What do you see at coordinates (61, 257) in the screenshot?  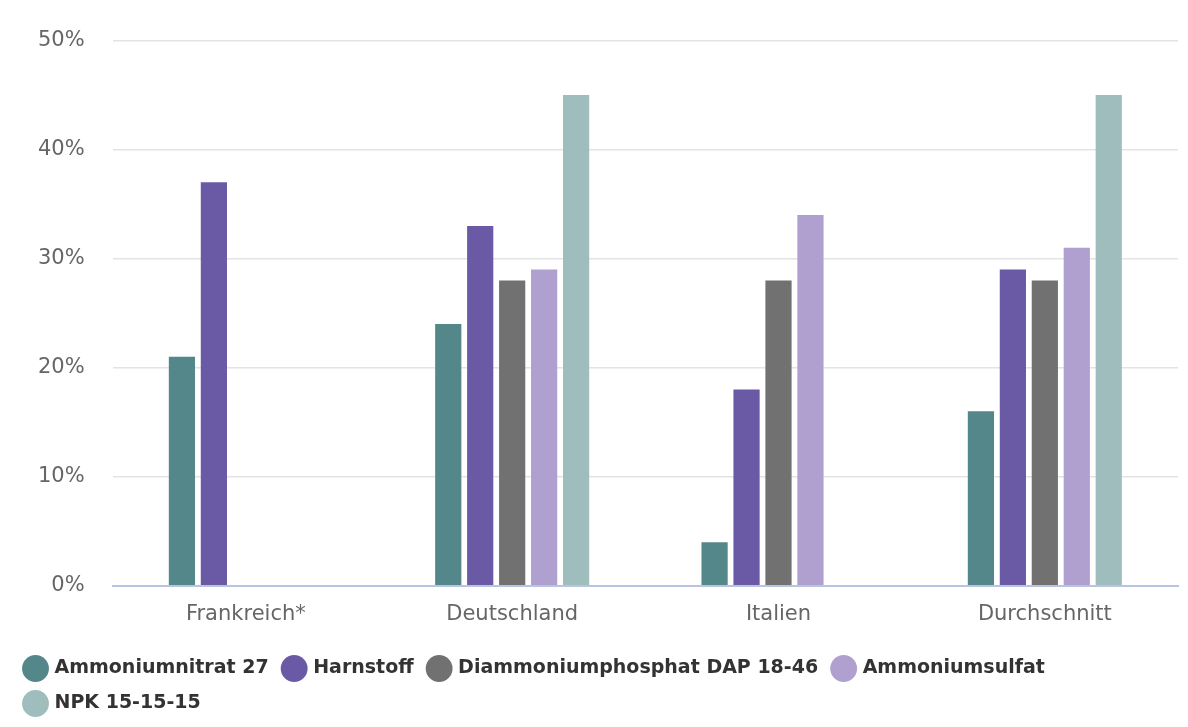 I see `y-tick-label: 30%` at bounding box center [61, 257].